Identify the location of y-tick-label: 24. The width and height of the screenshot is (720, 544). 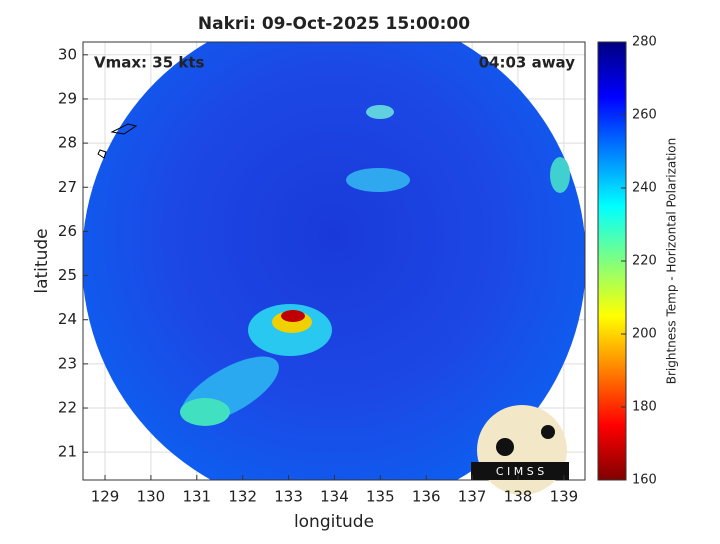
(67, 319).